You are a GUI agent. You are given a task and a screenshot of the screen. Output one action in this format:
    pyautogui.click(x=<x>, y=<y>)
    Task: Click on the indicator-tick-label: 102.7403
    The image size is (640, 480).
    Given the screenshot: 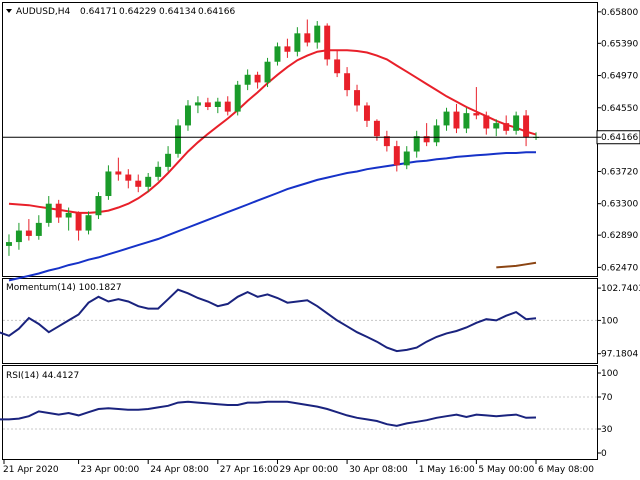 What is the action you would take?
    pyautogui.click(x=620, y=289)
    